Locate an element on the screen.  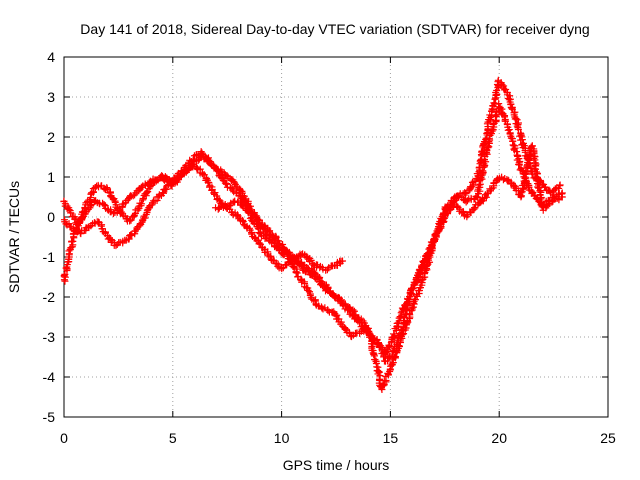
x-tick-label: 15 is located at coordinates (391, 438).